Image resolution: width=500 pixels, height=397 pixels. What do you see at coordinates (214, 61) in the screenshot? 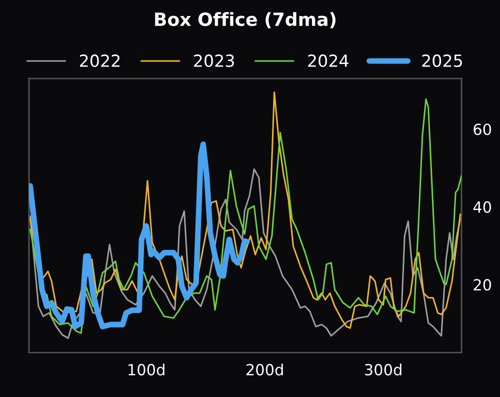
I see `legend-label: 2023` at bounding box center [214, 61].